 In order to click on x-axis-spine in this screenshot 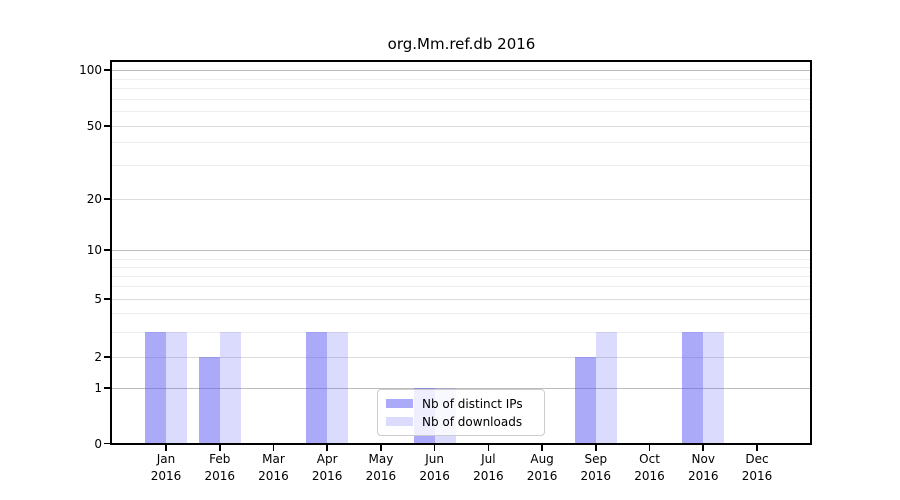, I will do `click(461, 444)`.